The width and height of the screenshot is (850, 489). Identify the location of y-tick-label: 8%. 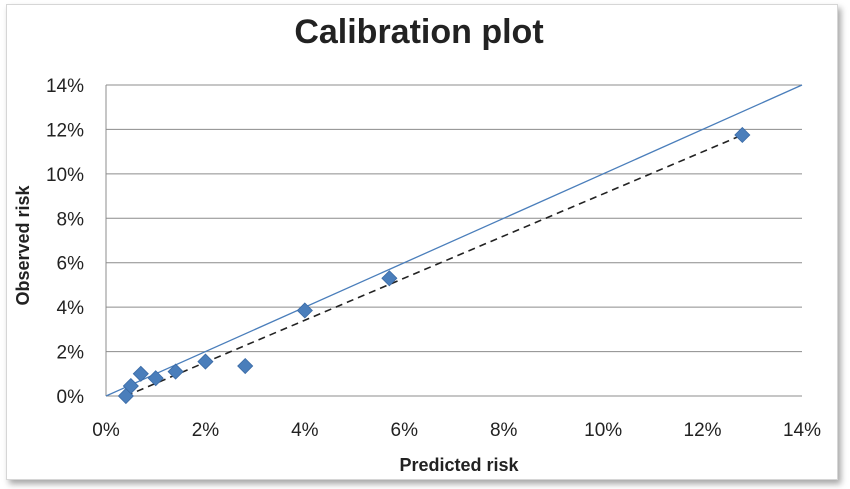
(71, 219).